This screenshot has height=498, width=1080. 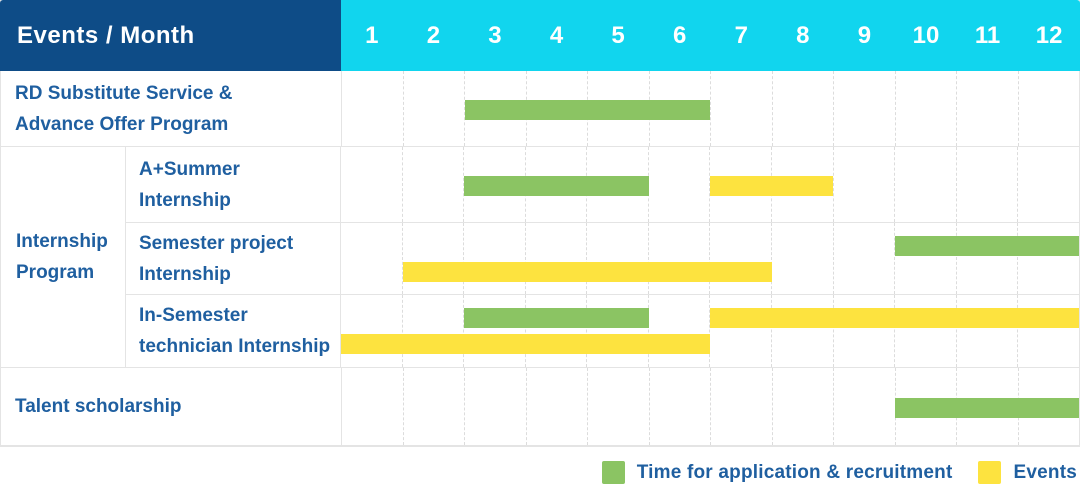 I want to click on semester-project-internship-chart-cell, so click(x=710, y=258).